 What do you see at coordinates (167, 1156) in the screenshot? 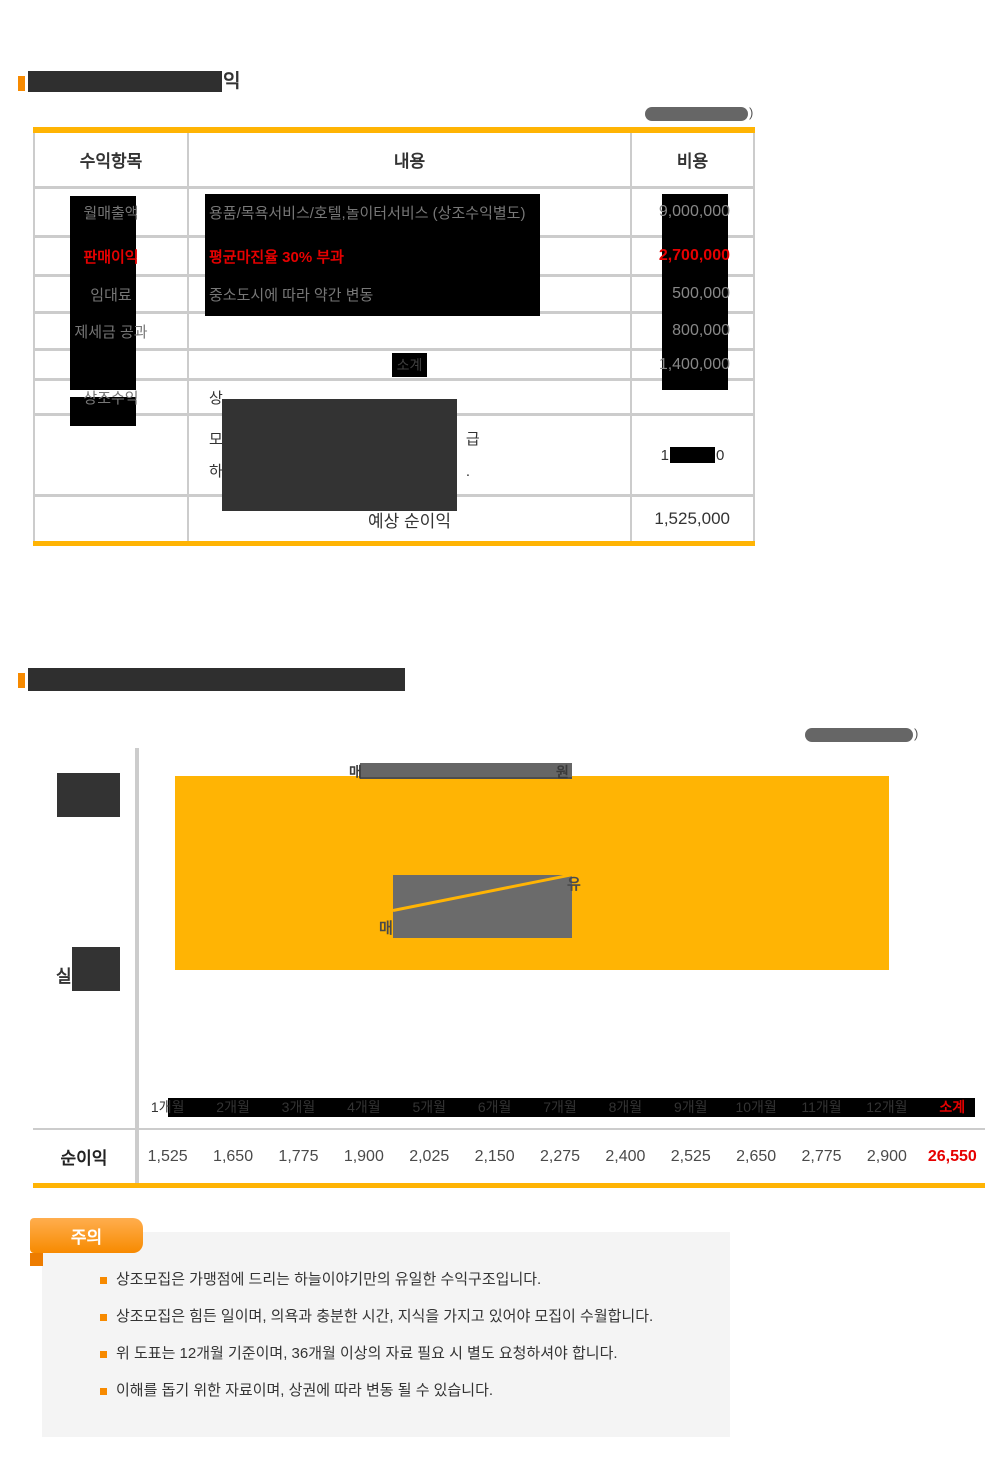
I see `net-profit-m1: 1,525` at bounding box center [167, 1156].